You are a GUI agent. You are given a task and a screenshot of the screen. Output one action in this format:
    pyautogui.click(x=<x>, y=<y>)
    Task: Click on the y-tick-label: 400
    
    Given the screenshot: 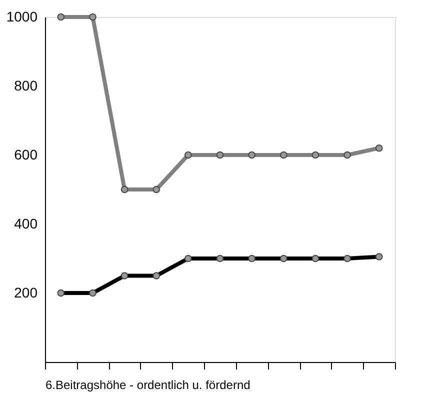 What is the action you would take?
    pyautogui.click(x=26, y=224)
    